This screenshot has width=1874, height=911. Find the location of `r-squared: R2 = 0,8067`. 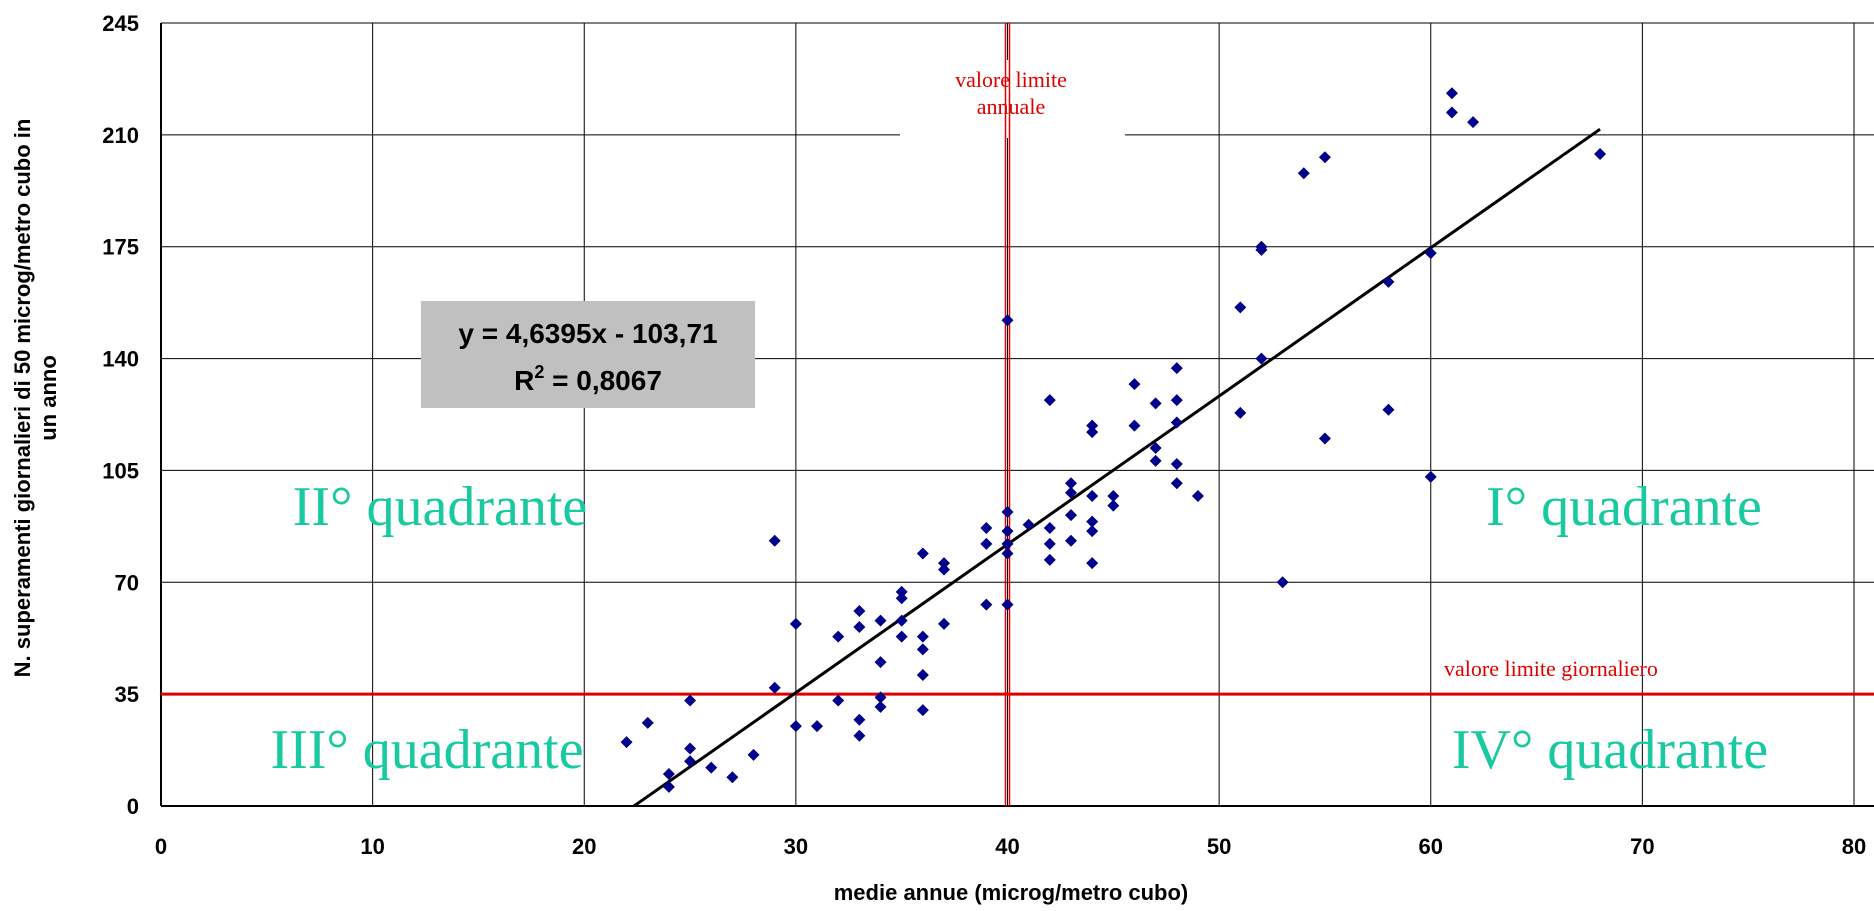

r-squared: R2 = 0,8067 is located at coordinates (588, 379).